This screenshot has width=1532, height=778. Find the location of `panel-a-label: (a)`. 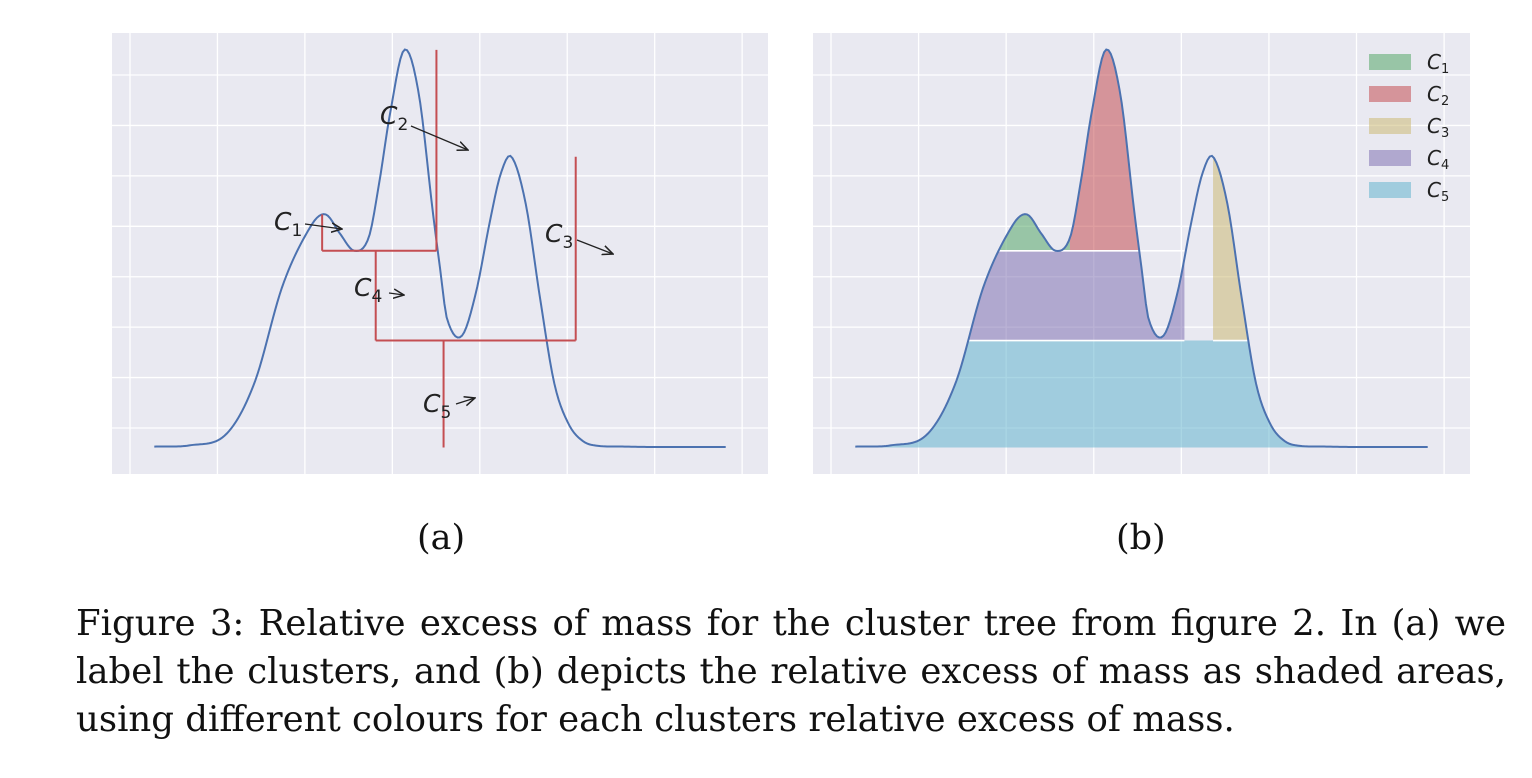

panel-a-label: (a) is located at coordinates (441, 538).